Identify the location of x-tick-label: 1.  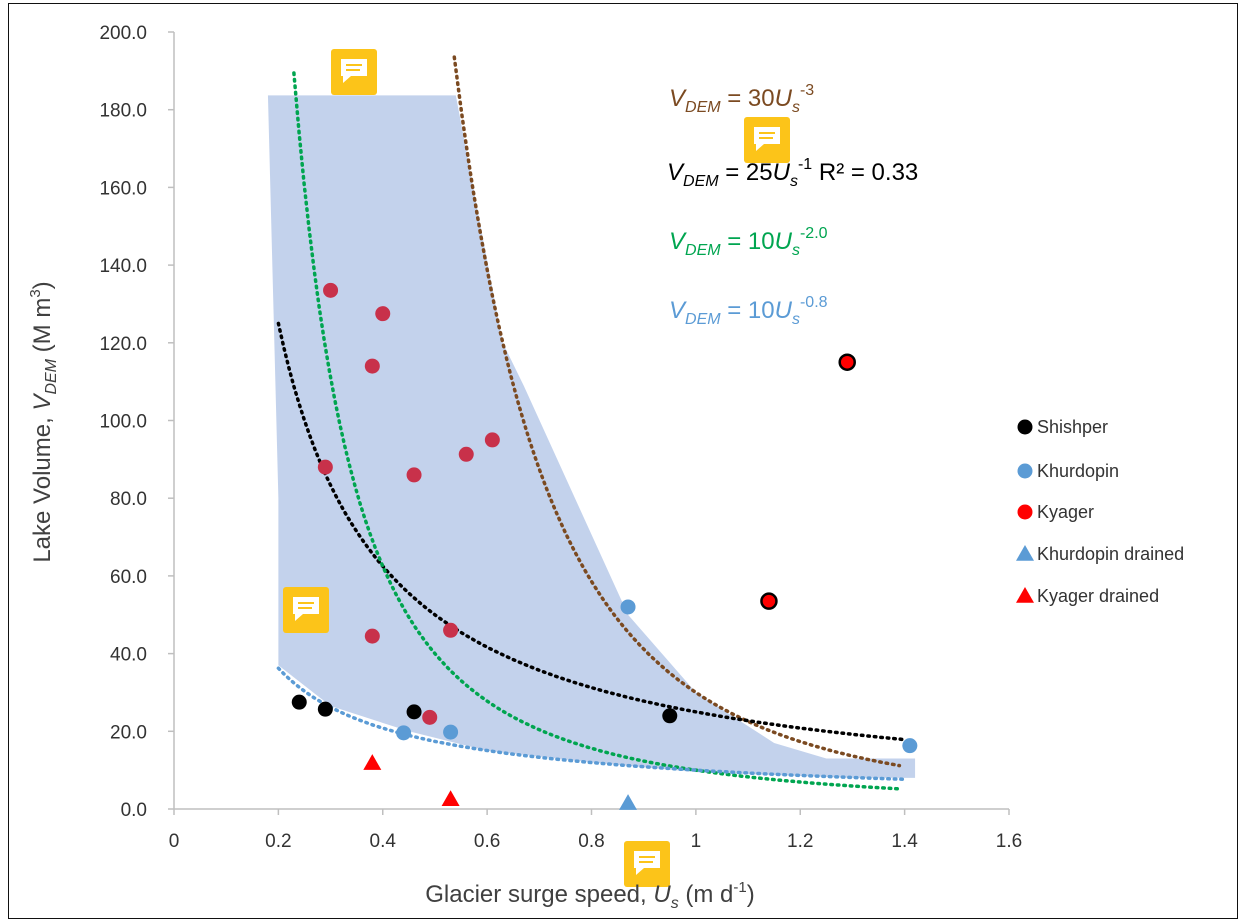
(696, 841).